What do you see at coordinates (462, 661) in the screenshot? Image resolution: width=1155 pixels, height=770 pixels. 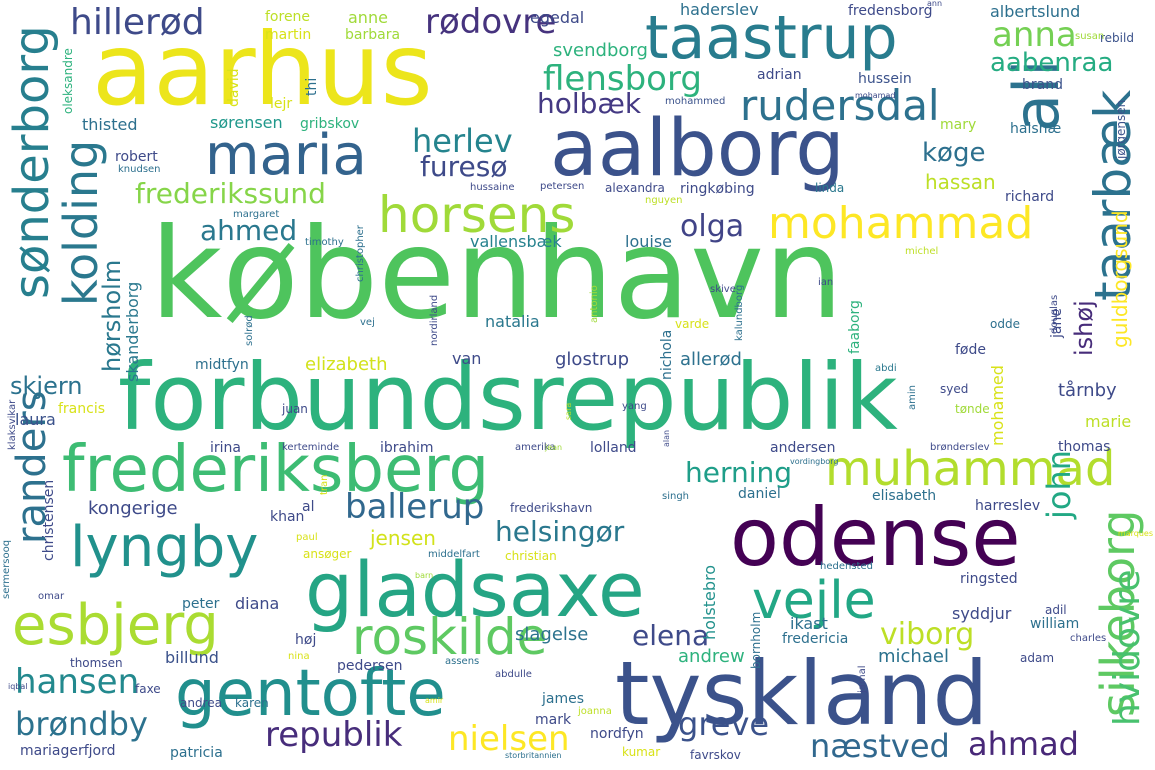 I see `cloud-word: assens` at bounding box center [462, 661].